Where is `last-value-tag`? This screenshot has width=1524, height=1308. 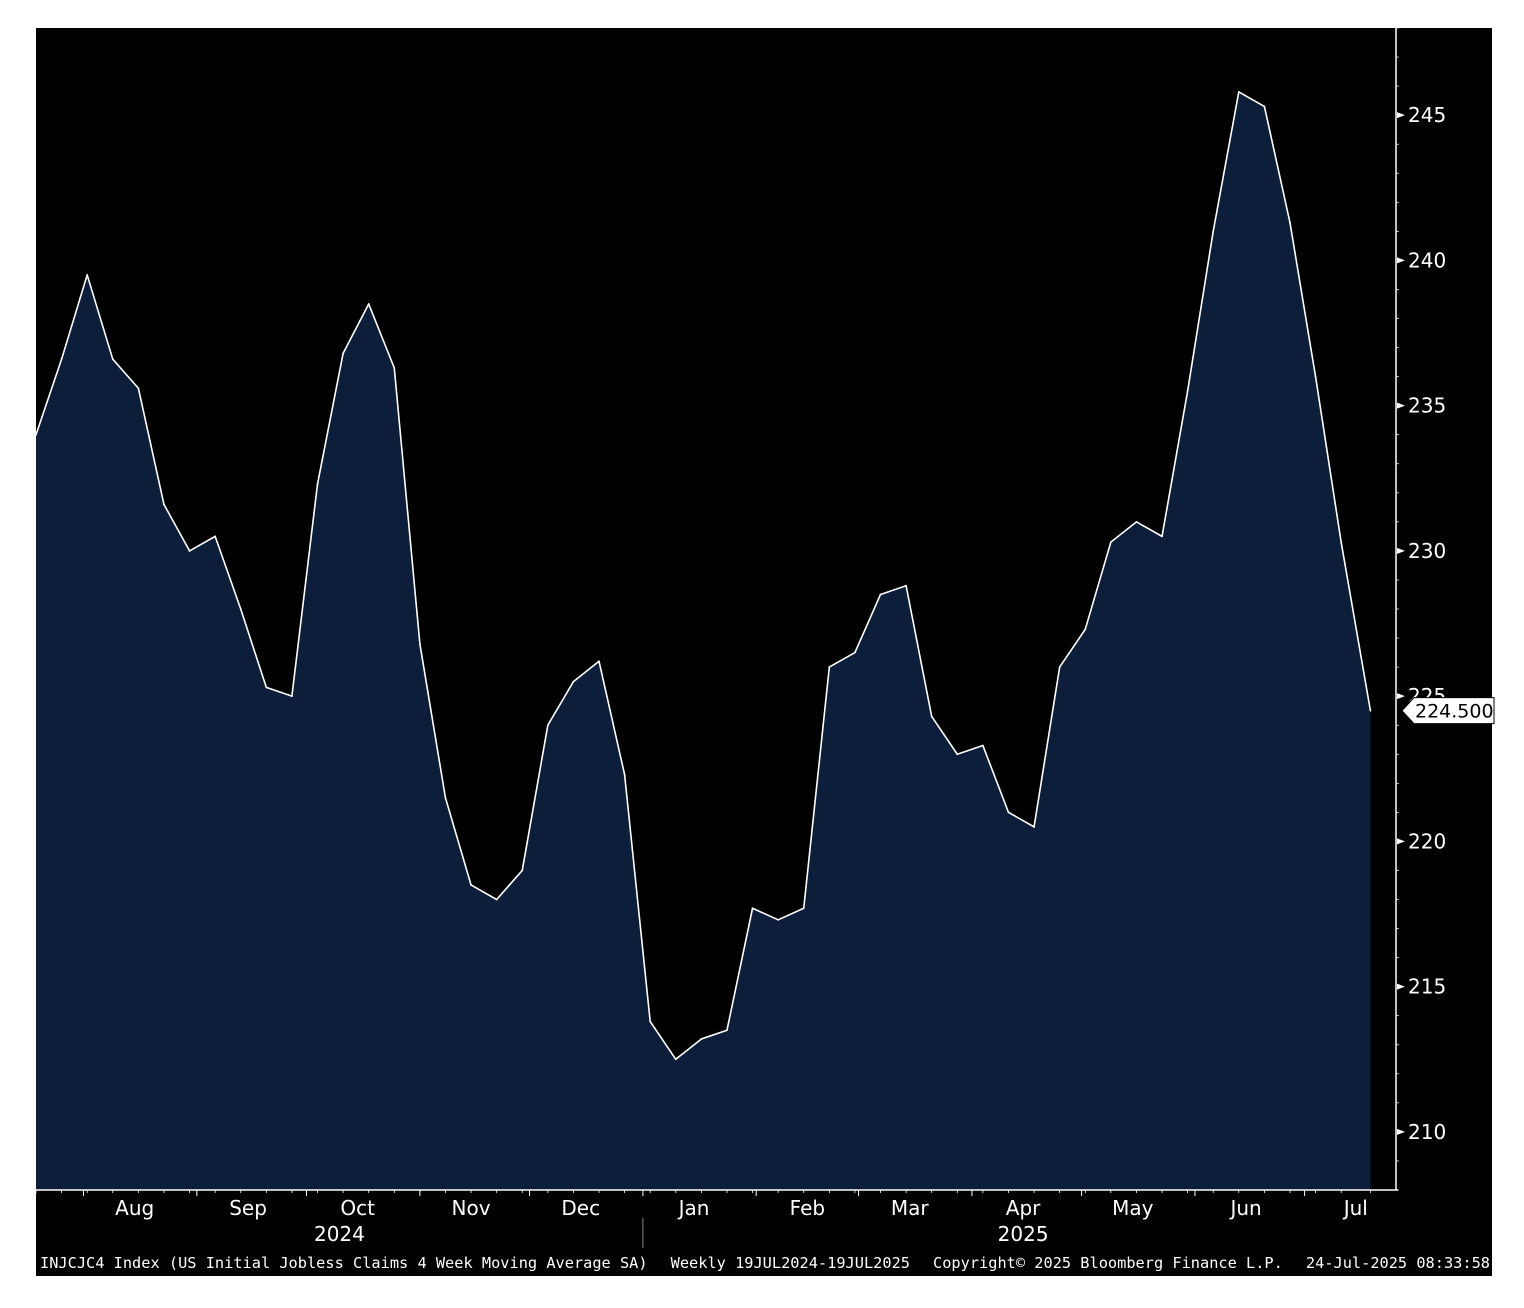 last-value-tag is located at coordinates (1448, 711).